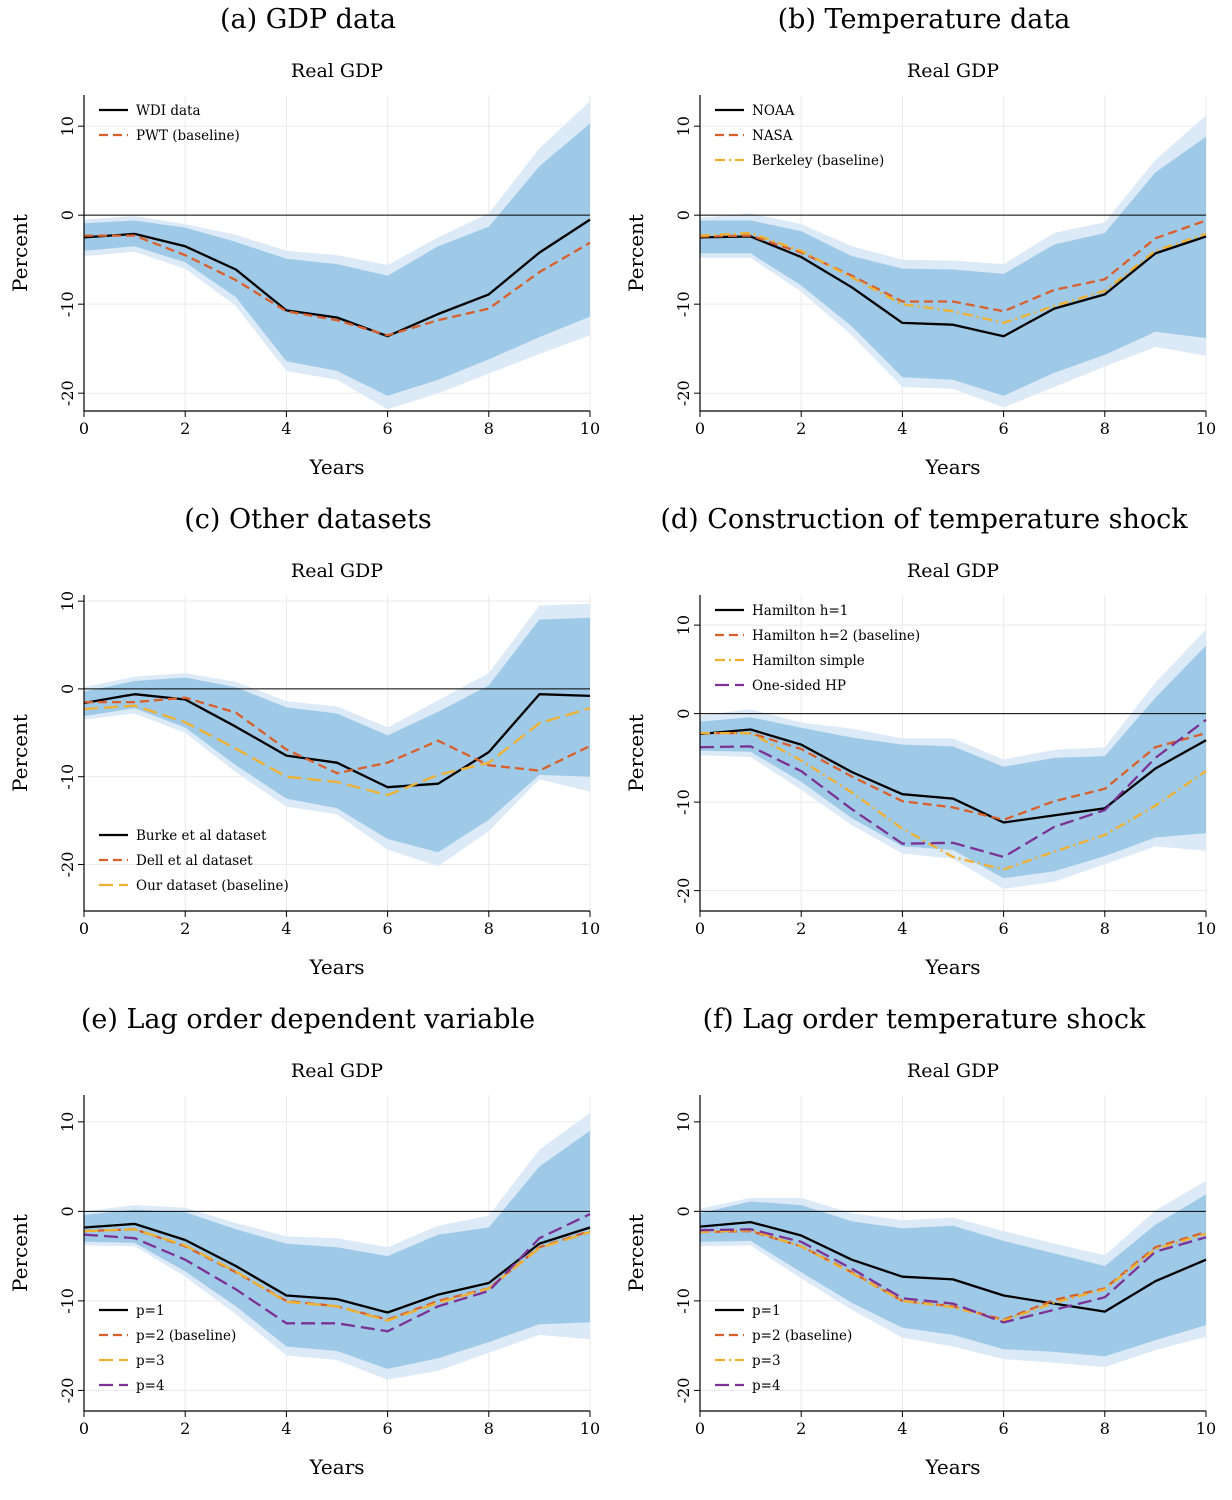  What do you see at coordinates (799, 136) in the screenshot?
I see `legend: NOAA NASA Berkeley (baseline)` at bounding box center [799, 136].